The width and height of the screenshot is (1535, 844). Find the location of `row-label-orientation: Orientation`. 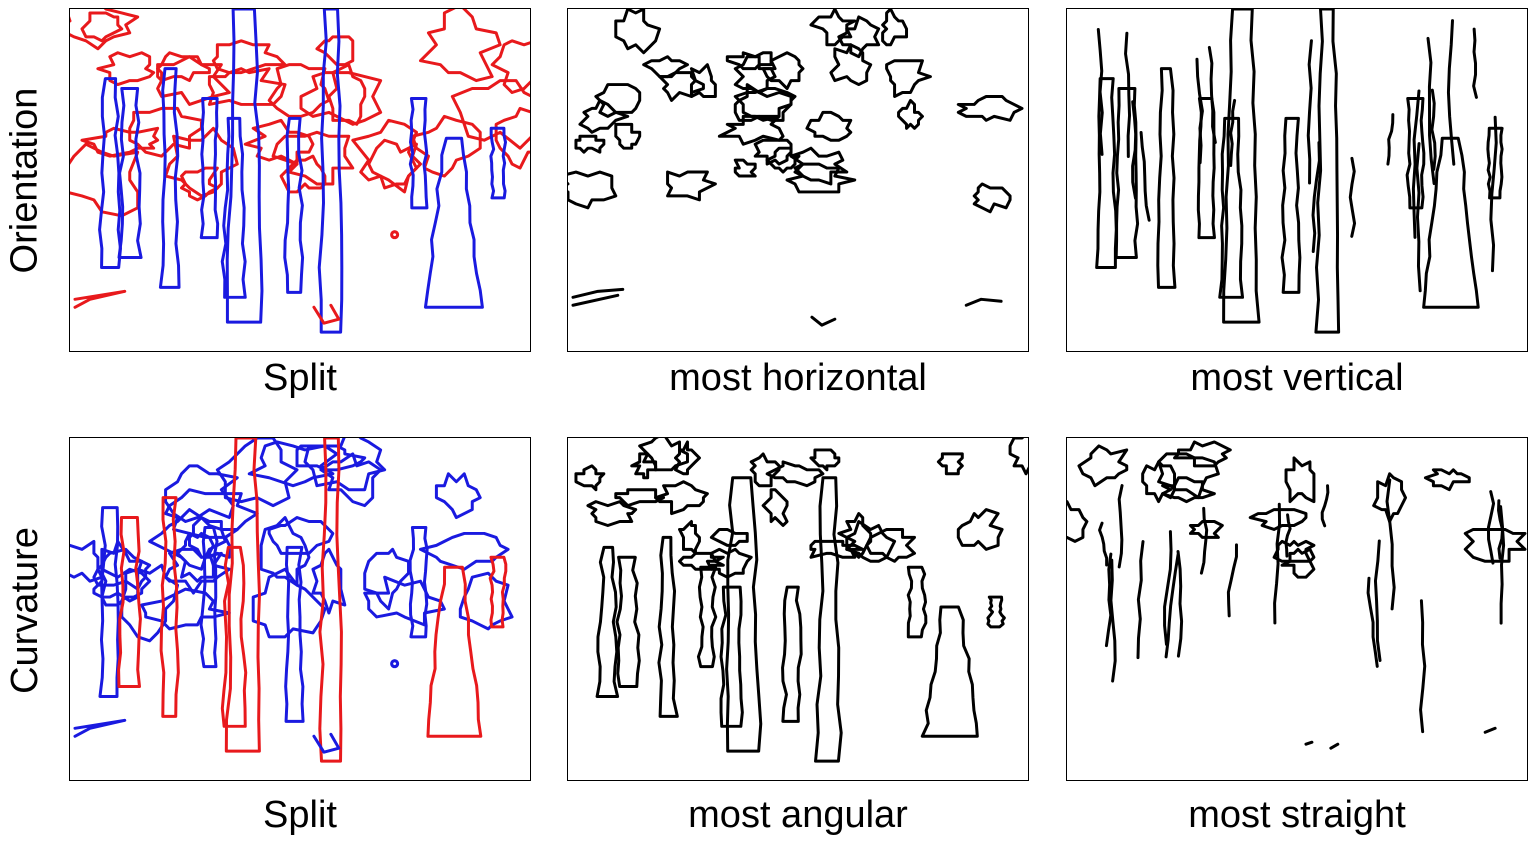

row-label-orientation: Orientation is located at coordinates (25, 180).